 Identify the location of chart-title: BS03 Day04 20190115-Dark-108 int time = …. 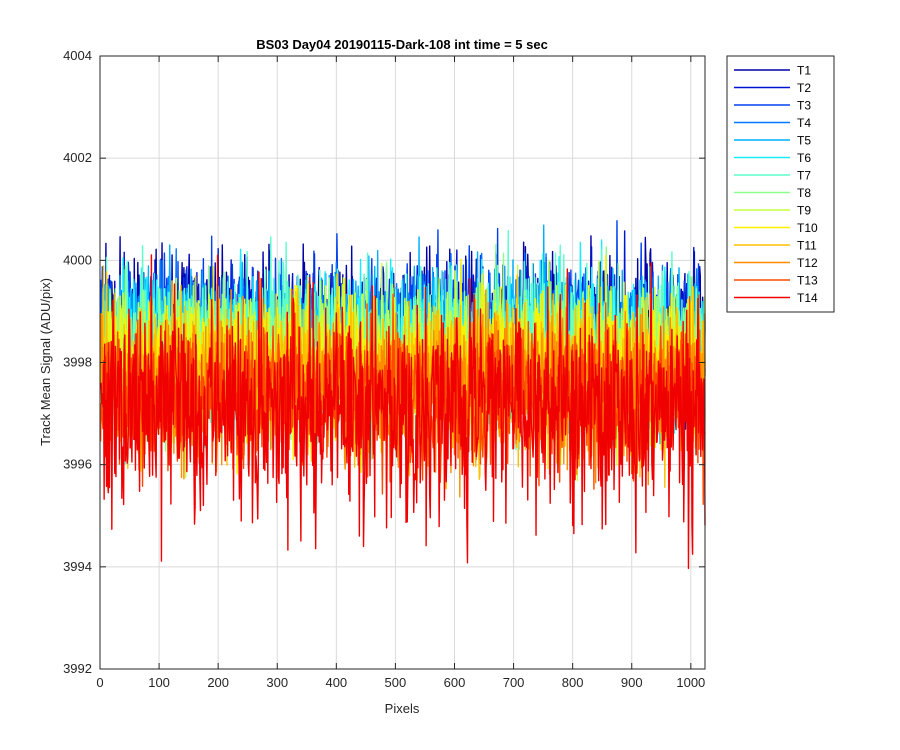
(402, 44).